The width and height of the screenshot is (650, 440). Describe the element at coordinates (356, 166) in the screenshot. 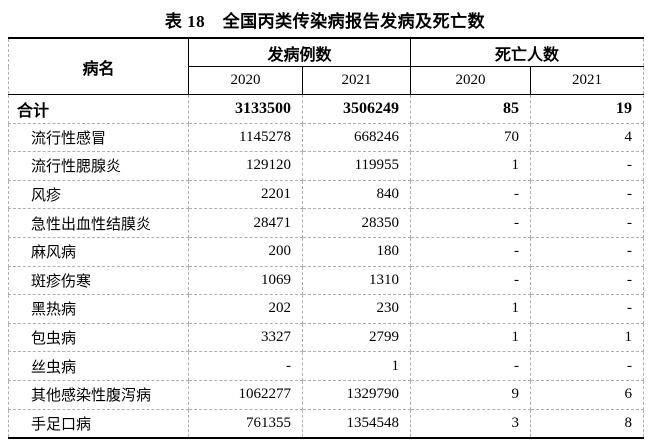

I see `cases-2021-cell: 119955` at that location.